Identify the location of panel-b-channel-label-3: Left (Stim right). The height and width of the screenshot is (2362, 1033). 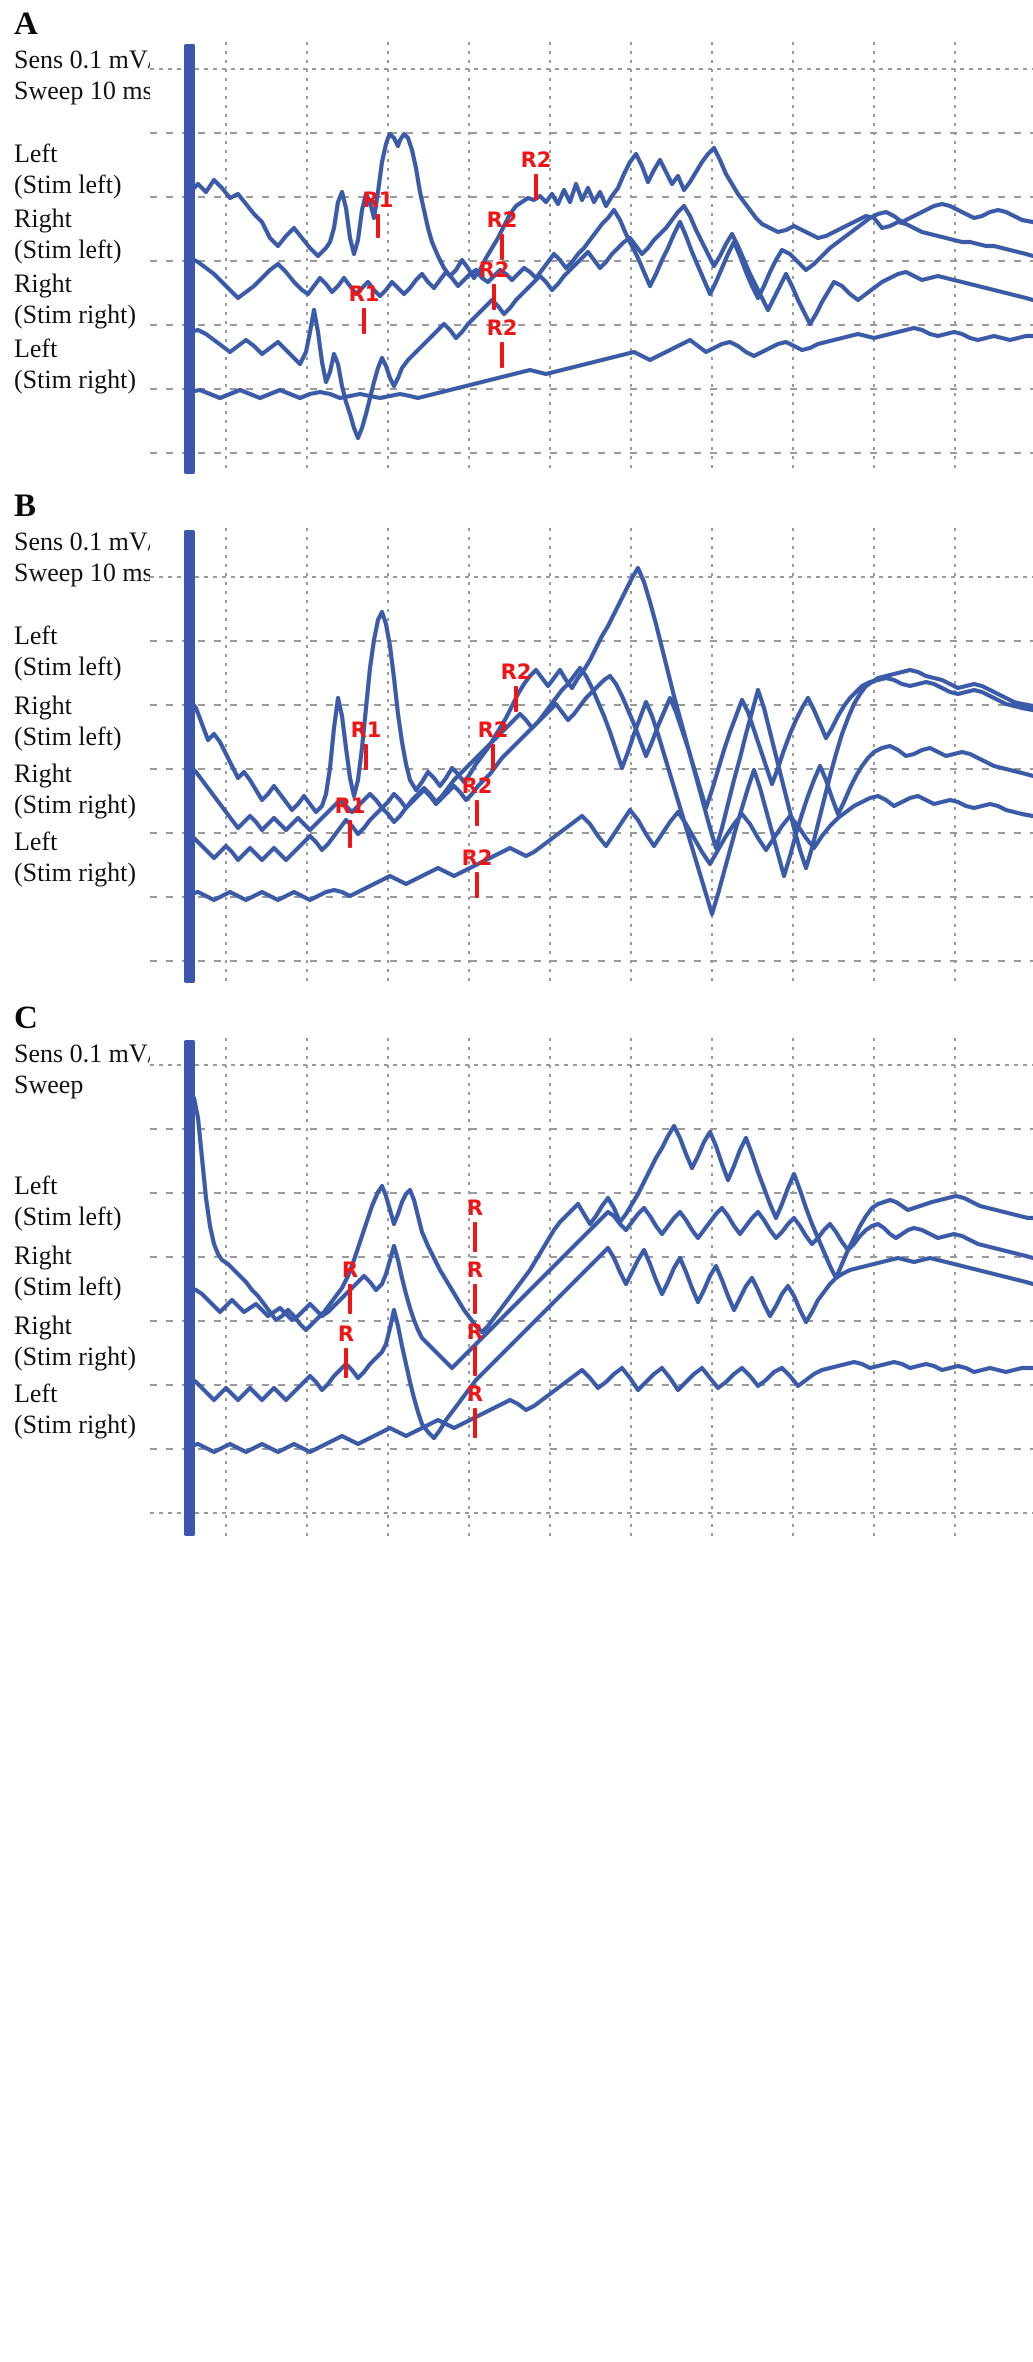
(75, 857).